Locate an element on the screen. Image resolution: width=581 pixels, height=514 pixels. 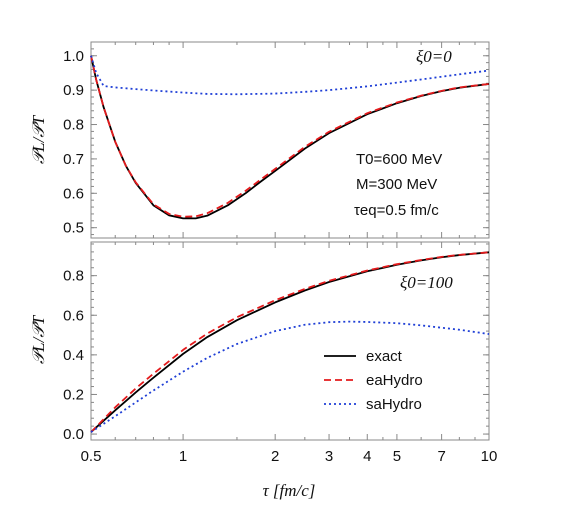
y-tick-label: 1.0 is located at coordinates (73, 56).